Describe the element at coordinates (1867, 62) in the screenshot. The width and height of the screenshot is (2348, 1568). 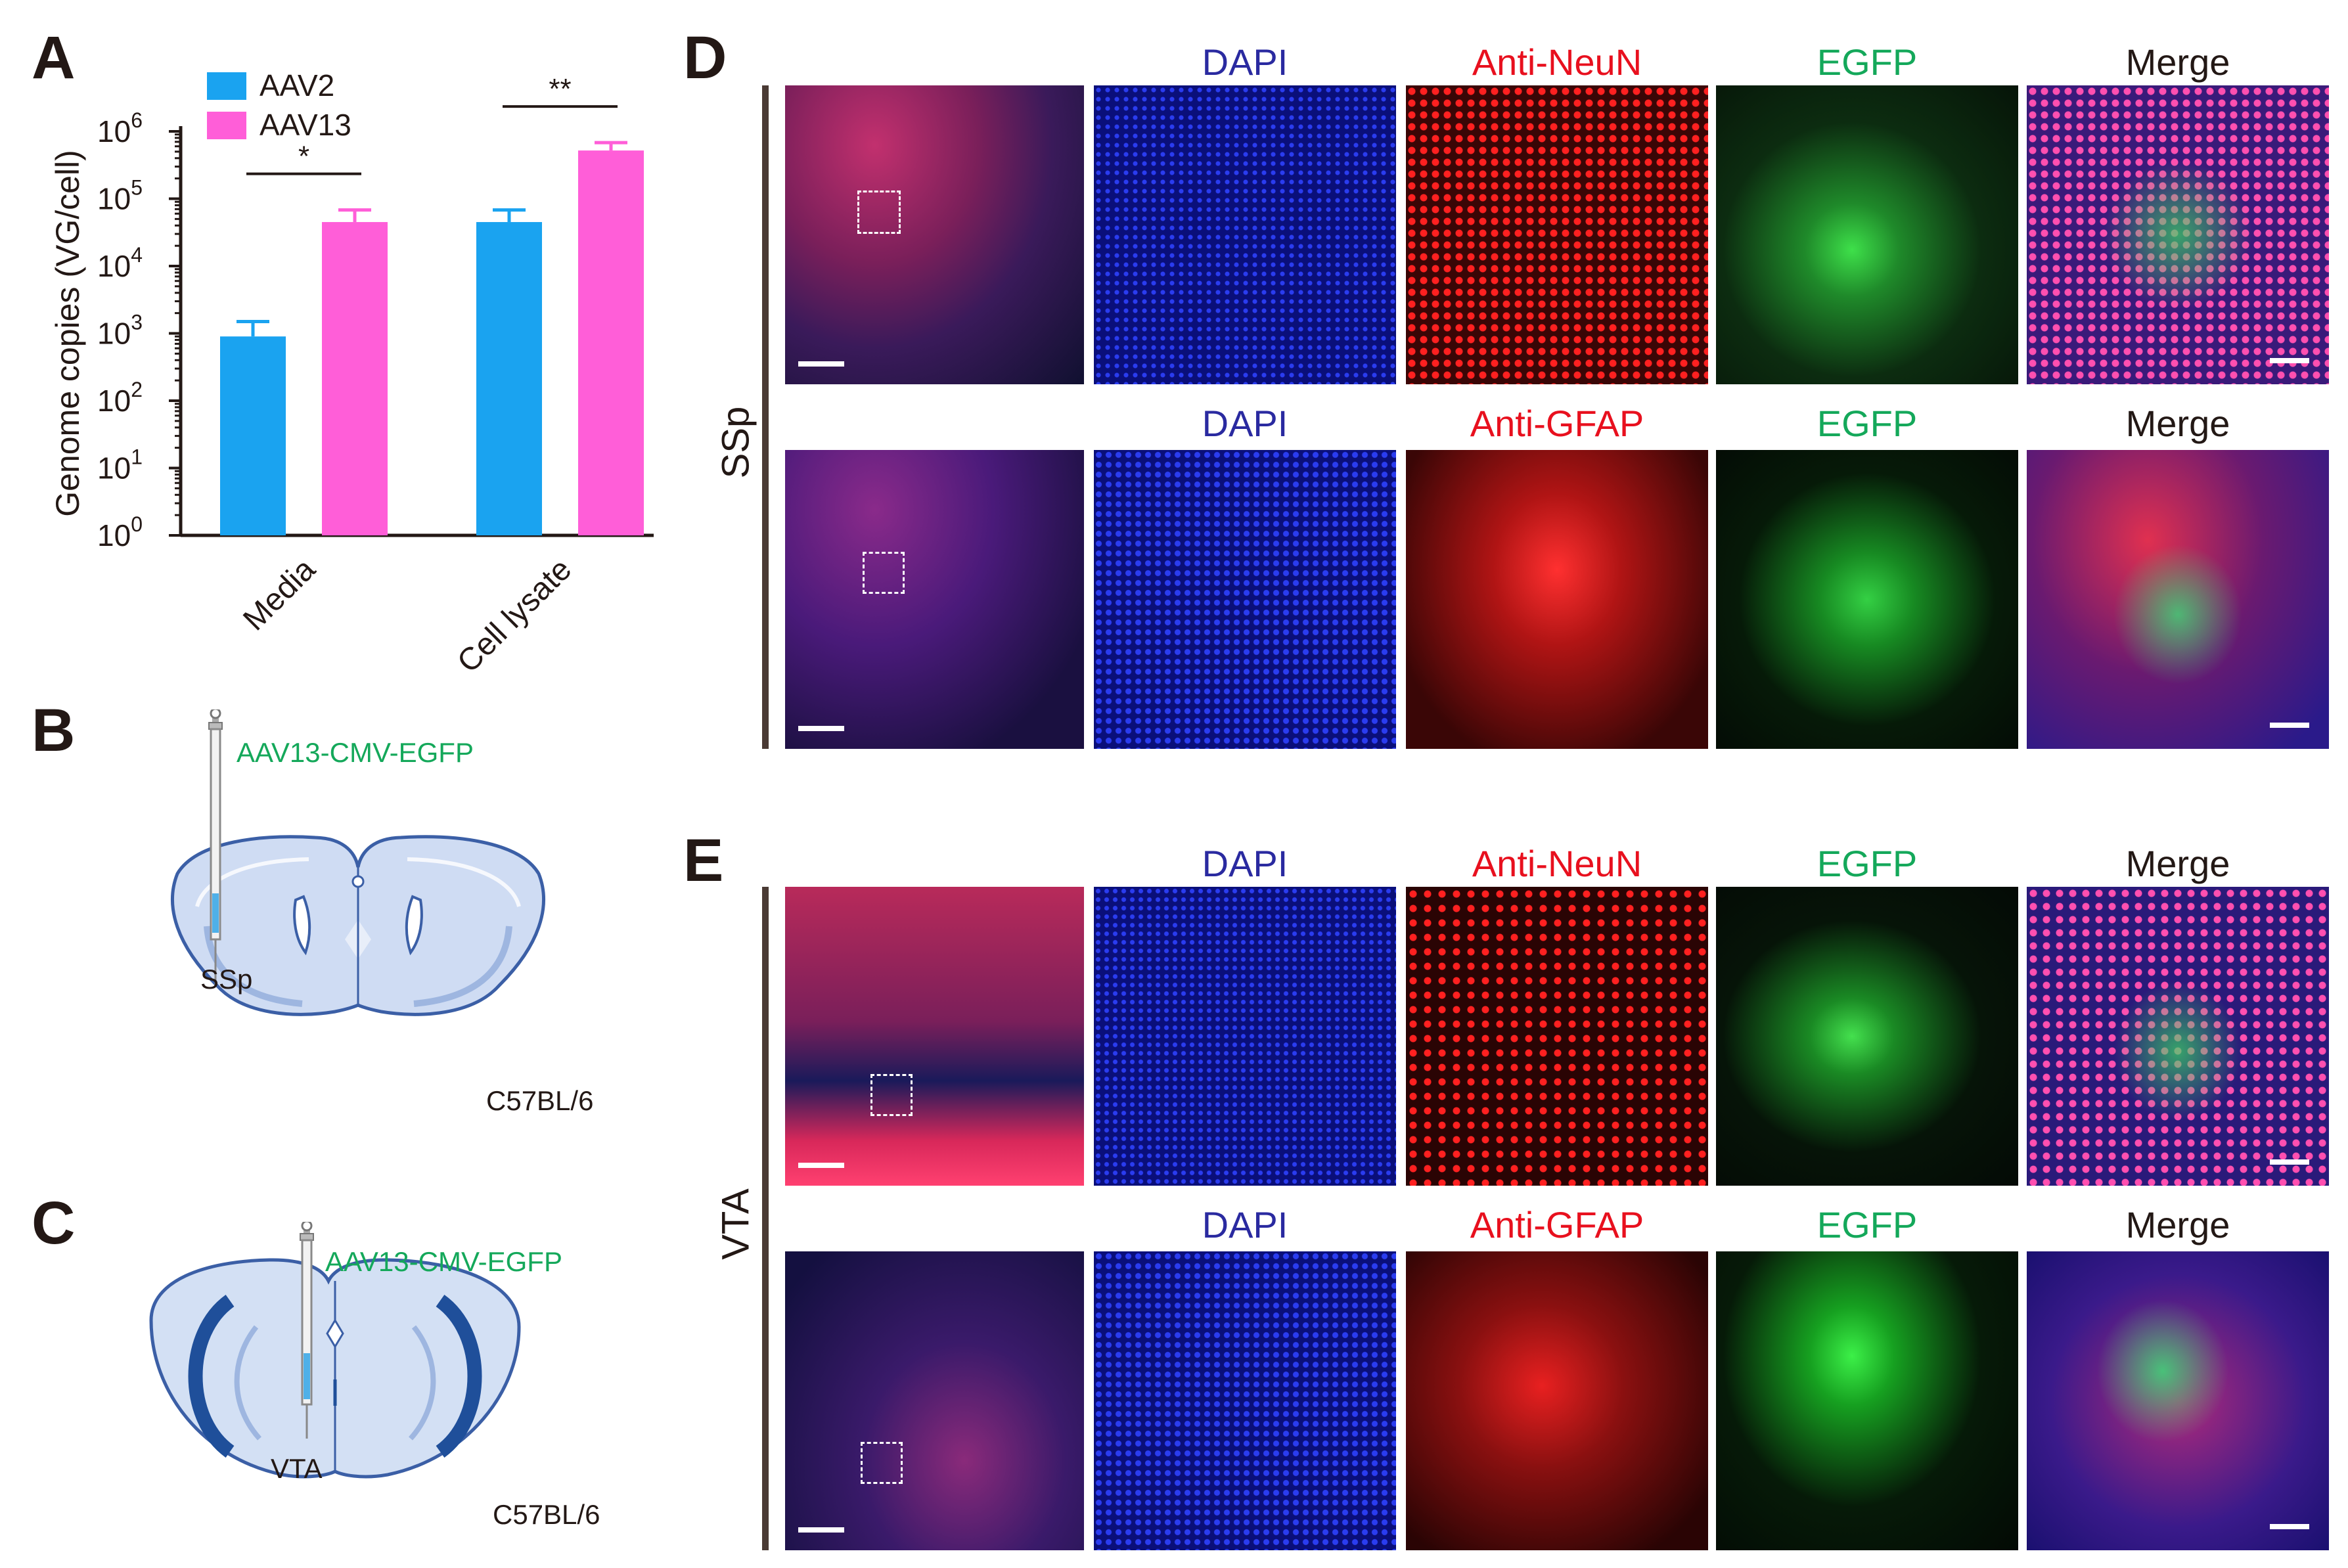
I see `d-row1-egfp-label: EGFP` at that location.